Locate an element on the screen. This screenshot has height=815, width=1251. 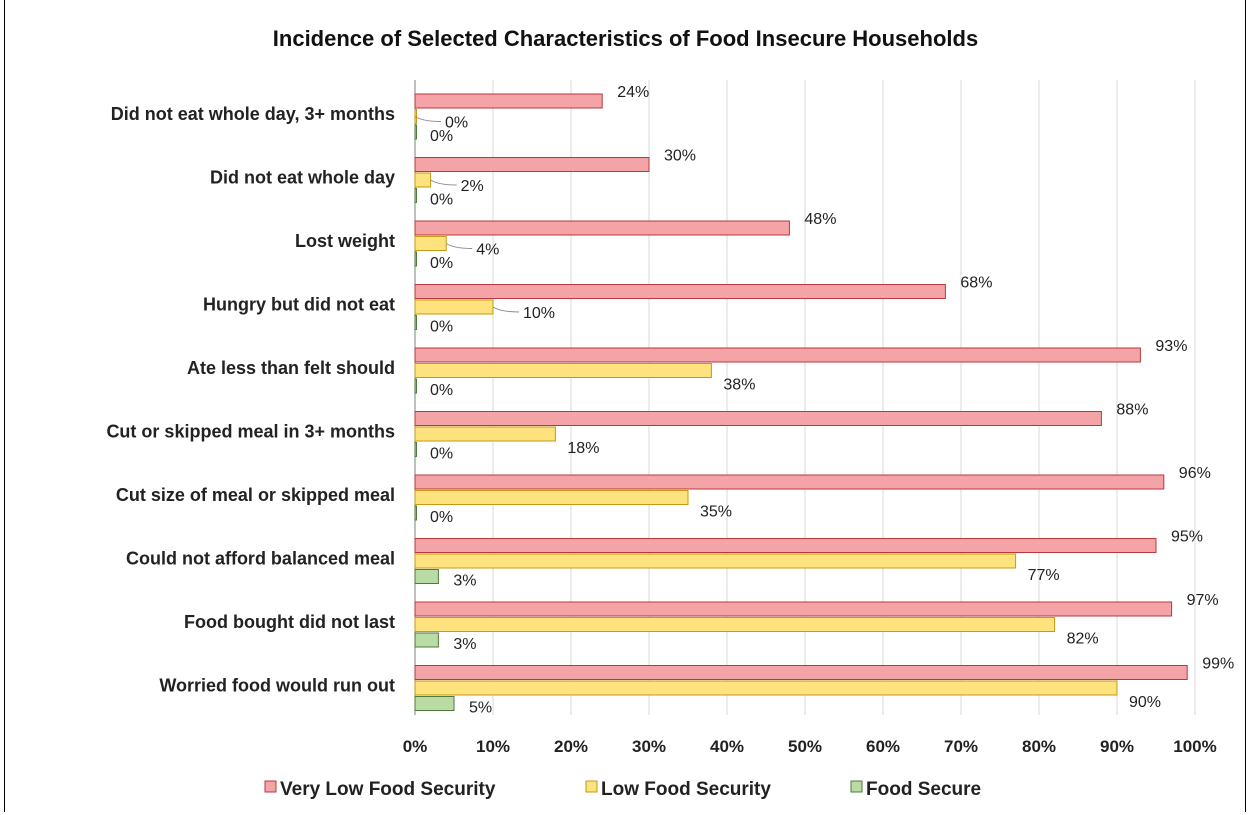
category-label: Ate less than felt should is located at coordinates (291, 368).